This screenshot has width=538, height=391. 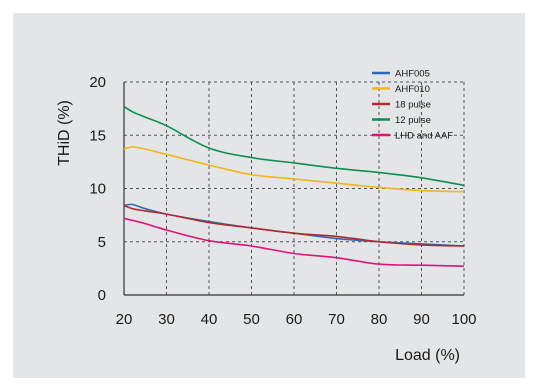 I want to click on legend-label-ahf005: AHF005, so click(x=412, y=74).